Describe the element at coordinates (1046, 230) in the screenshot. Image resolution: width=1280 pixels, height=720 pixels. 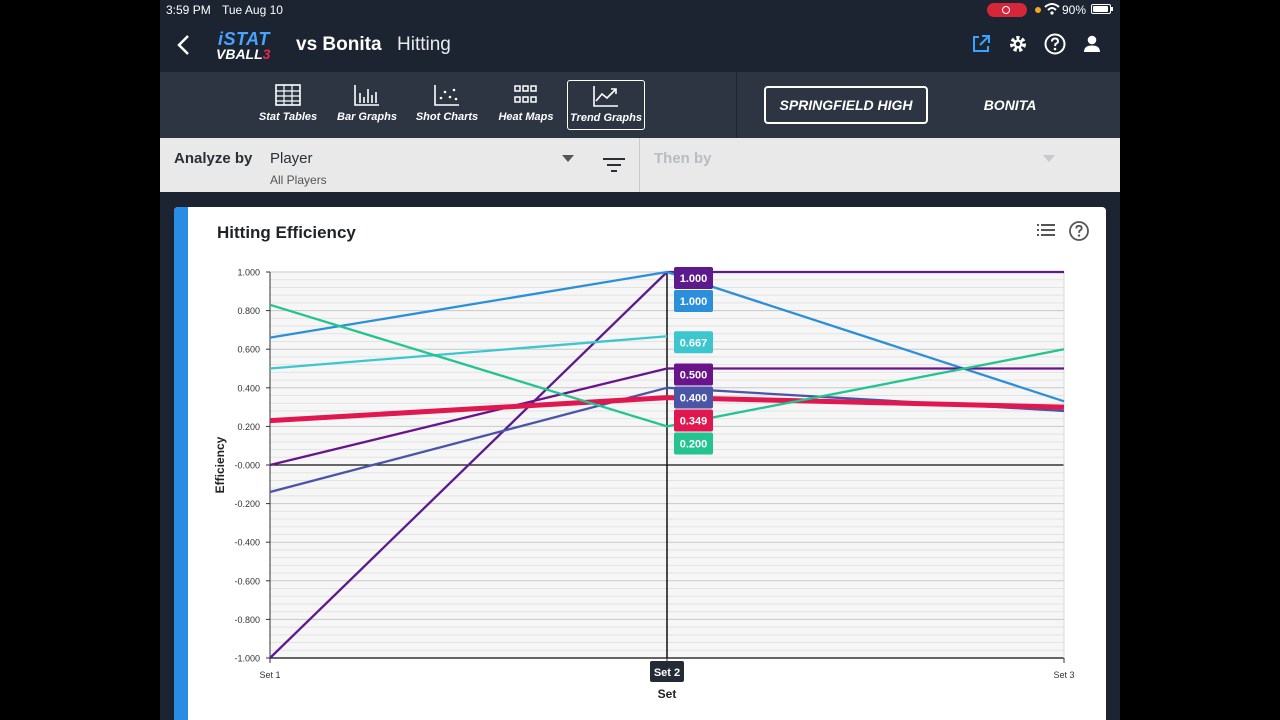
I see `list-icon` at that location.